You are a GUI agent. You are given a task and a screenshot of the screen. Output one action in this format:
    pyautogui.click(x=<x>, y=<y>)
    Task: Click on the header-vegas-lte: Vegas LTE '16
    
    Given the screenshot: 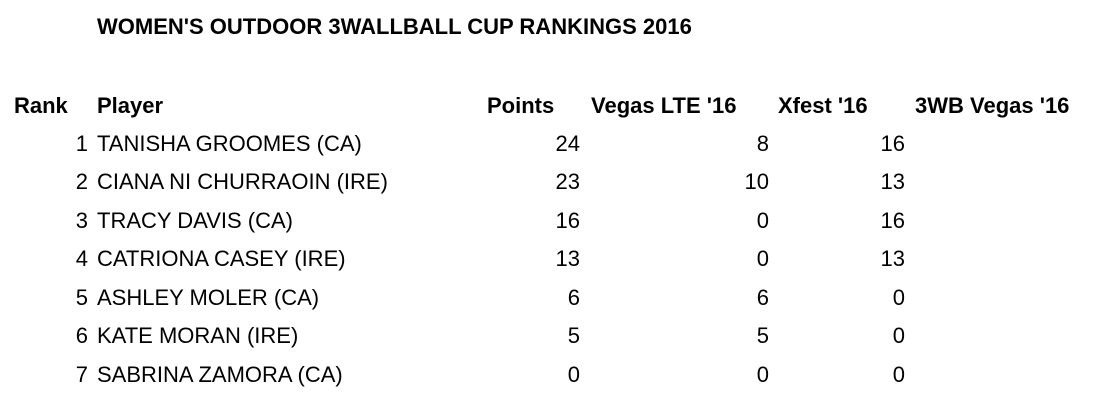 What is the action you would take?
    pyautogui.click(x=664, y=105)
    